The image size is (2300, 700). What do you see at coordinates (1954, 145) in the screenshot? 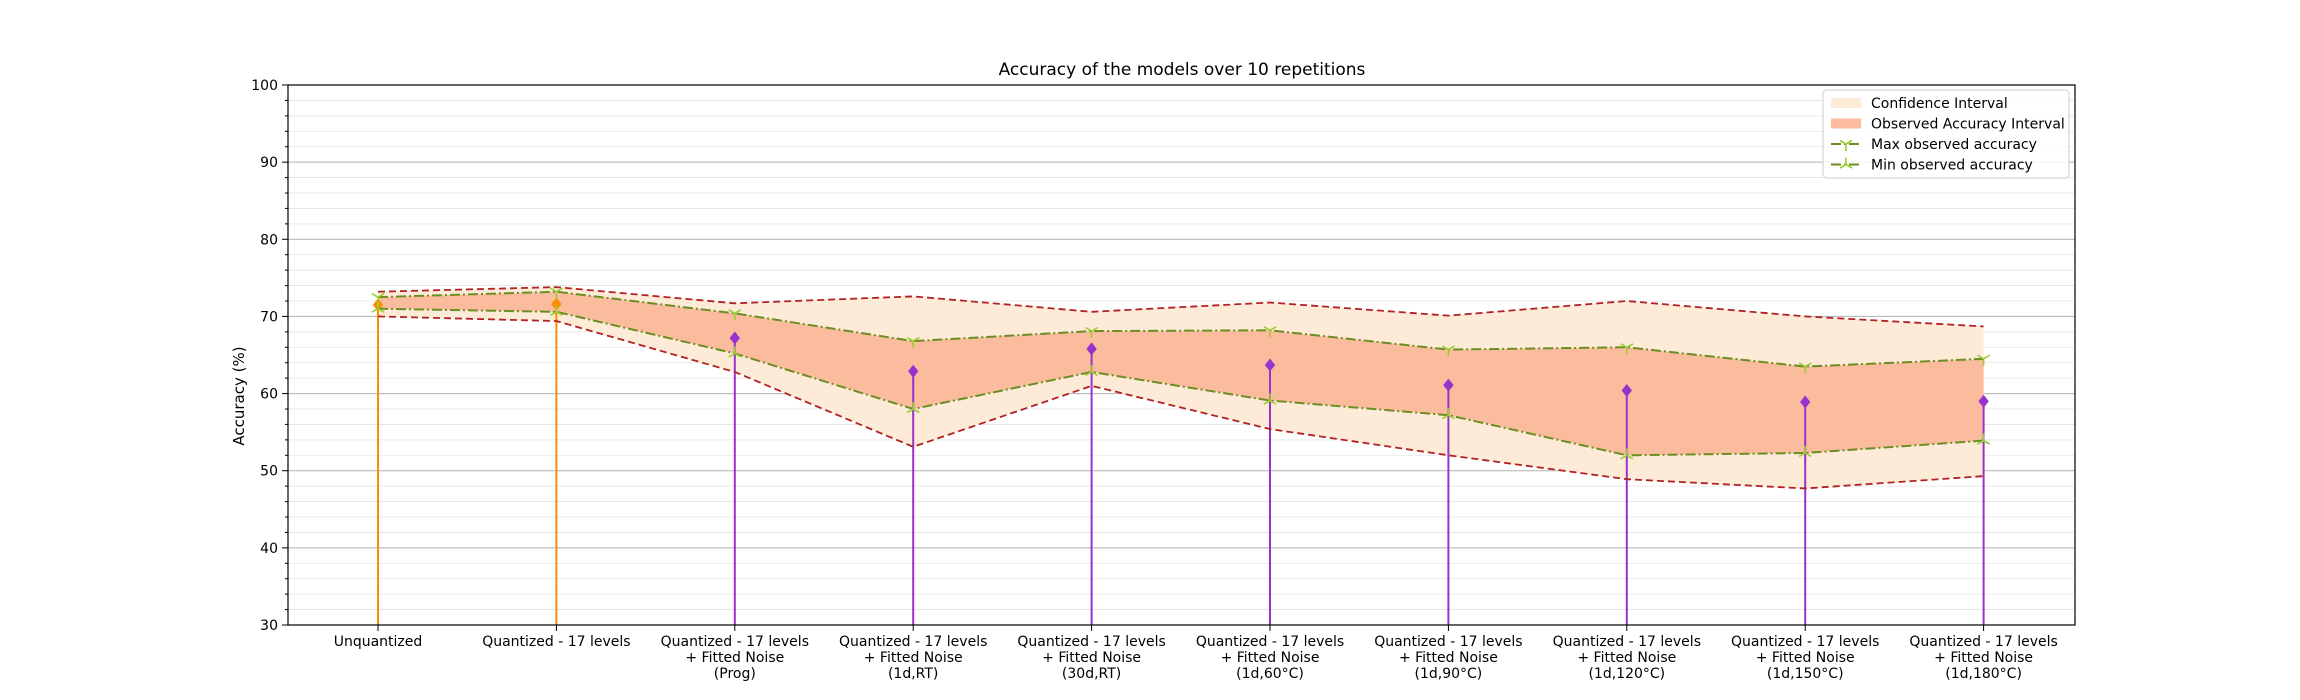
I see `legend-label: Max observed accuracy` at bounding box center [1954, 145].